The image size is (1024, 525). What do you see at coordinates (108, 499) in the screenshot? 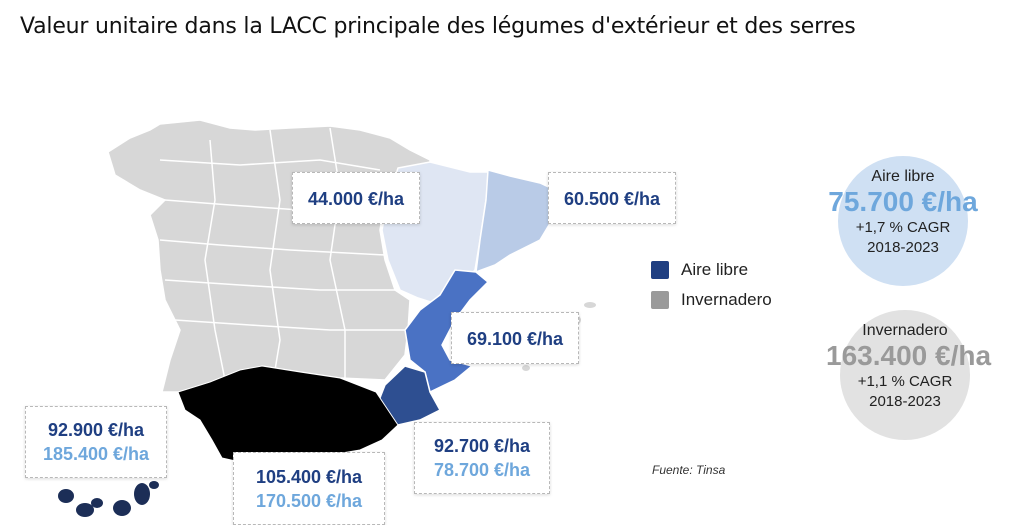
I see `region-canarias` at bounding box center [108, 499].